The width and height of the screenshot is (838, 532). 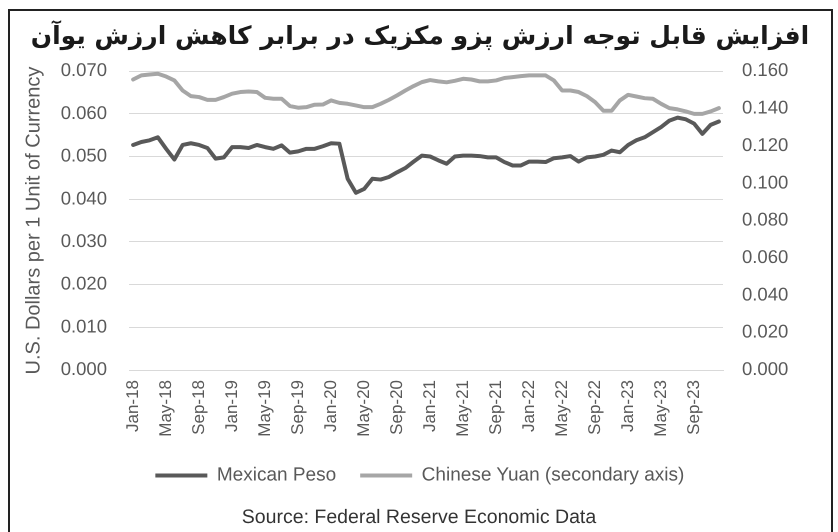 What do you see at coordinates (627, 406) in the screenshot?
I see `x-tick-label: Jan-23` at bounding box center [627, 406].